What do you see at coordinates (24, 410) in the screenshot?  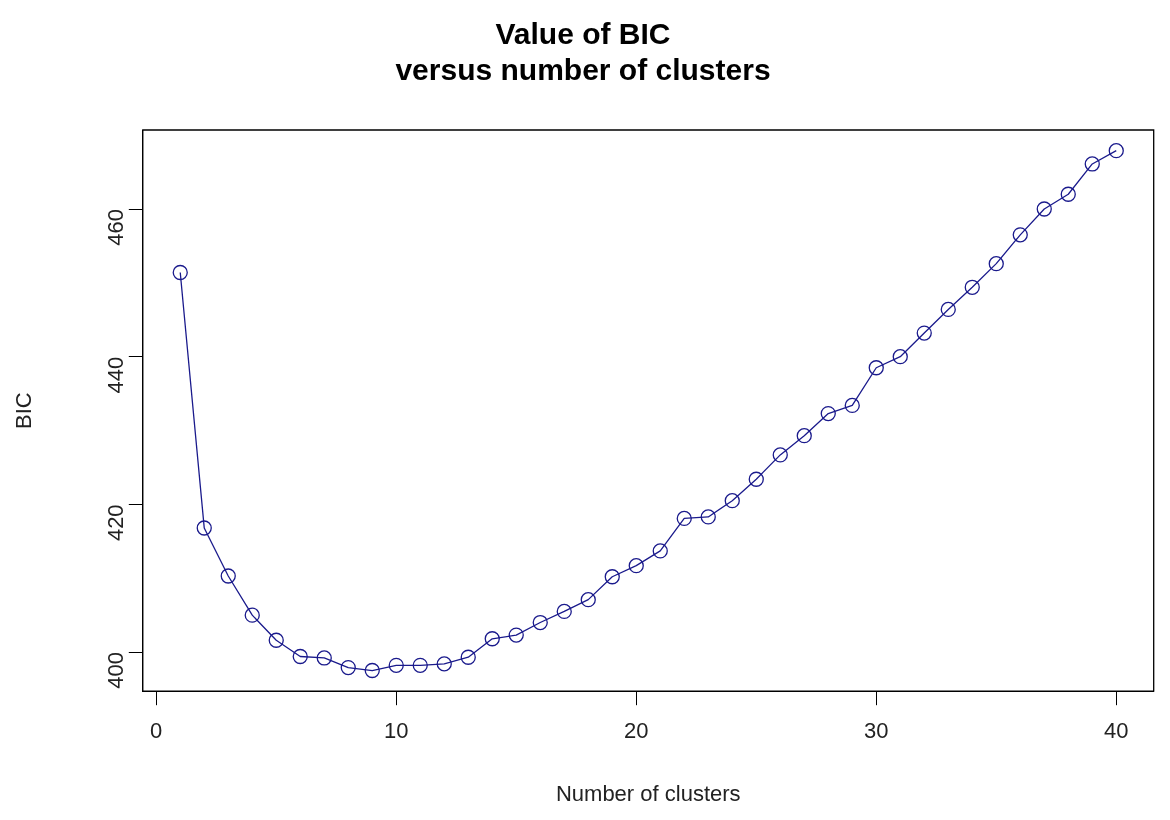 I see `y-axis-title: BIC` at bounding box center [24, 410].